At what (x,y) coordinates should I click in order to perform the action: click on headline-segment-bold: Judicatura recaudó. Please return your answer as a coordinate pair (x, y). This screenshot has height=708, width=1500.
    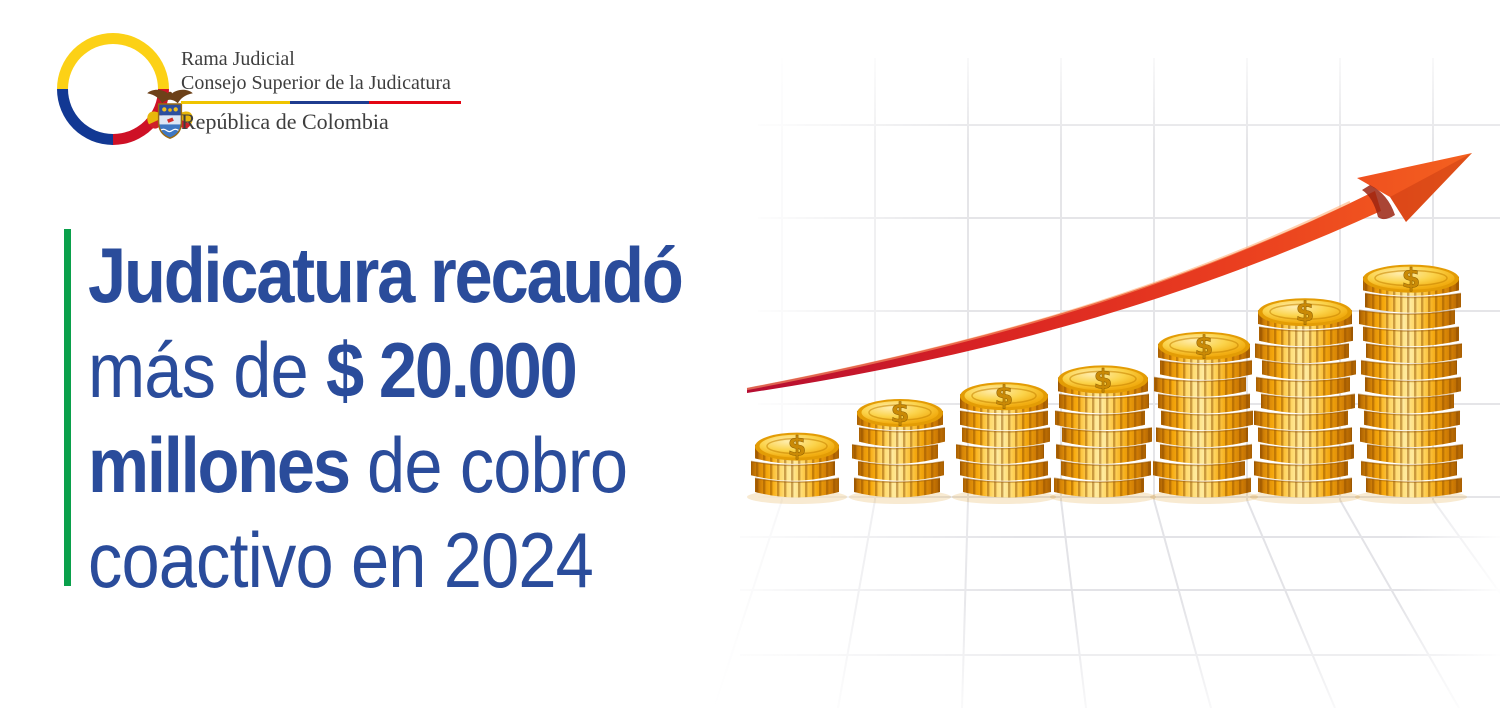
    Looking at the image, I should click on (386, 275).